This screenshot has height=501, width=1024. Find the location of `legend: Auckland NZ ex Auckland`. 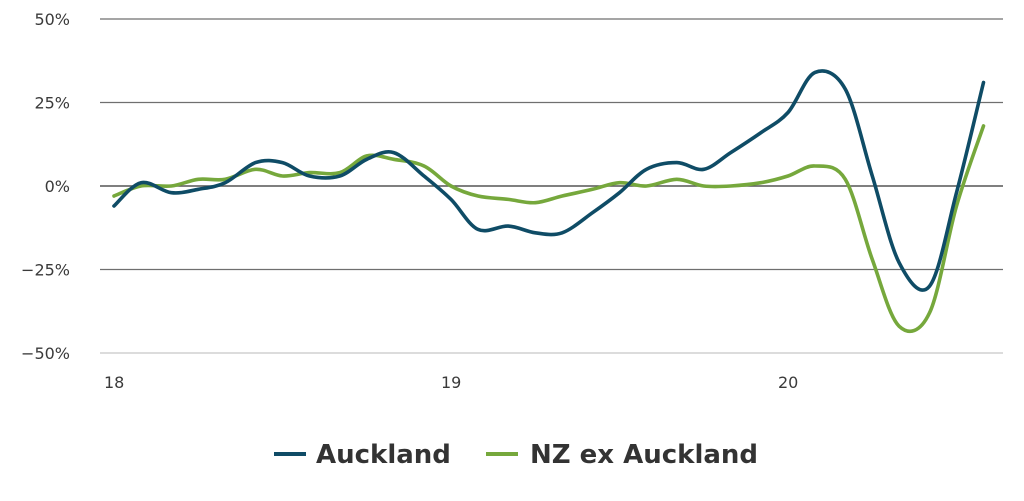

legend: Auckland NZ ex Auckland is located at coordinates (516, 455).